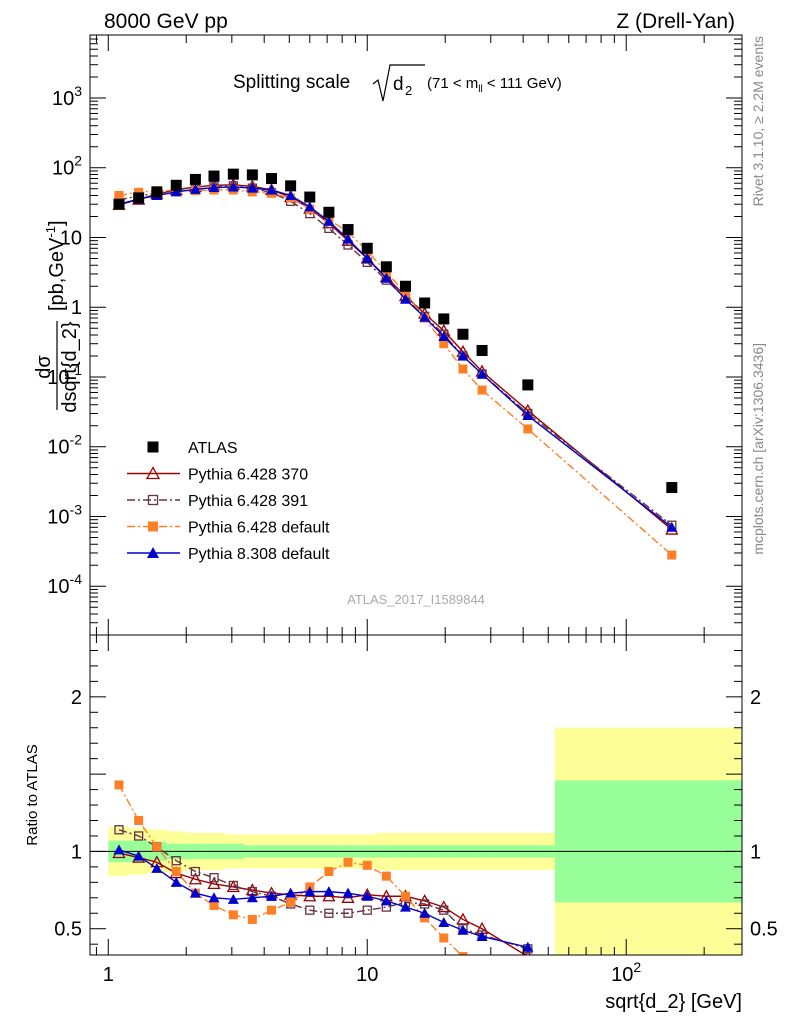 Image resolution: width=786 pixels, height=1024 pixels. I want to click on y-tick-label: 10⁻², so click(64, 445).